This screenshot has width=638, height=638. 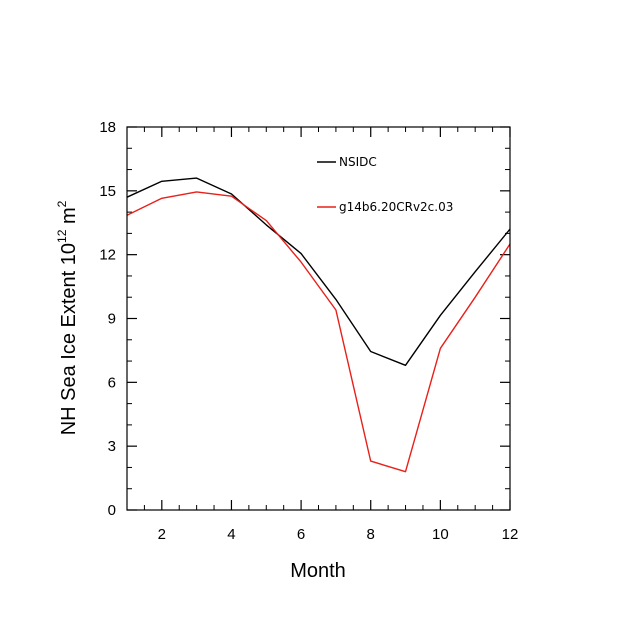 I want to click on x-tick-label: 10, so click(x=440, y=534).